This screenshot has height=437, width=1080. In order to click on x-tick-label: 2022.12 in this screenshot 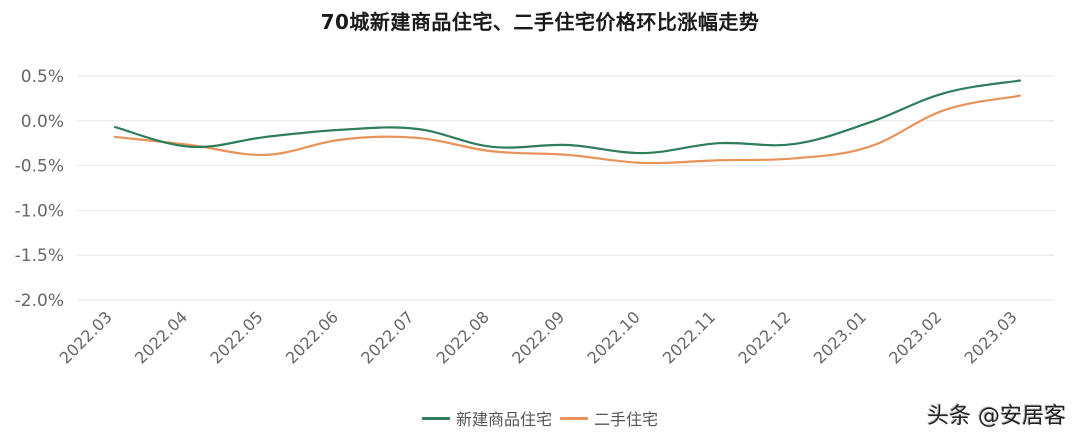, I will do `click(764, 337)`.